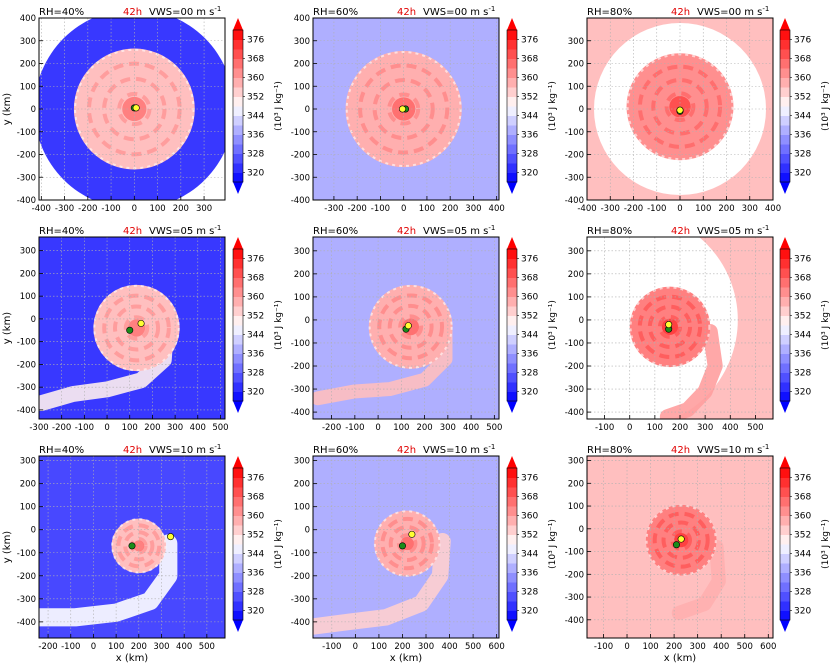 This screenshot has height=666, width=831. I want to click on vws-value: 00, so click(460, 12).